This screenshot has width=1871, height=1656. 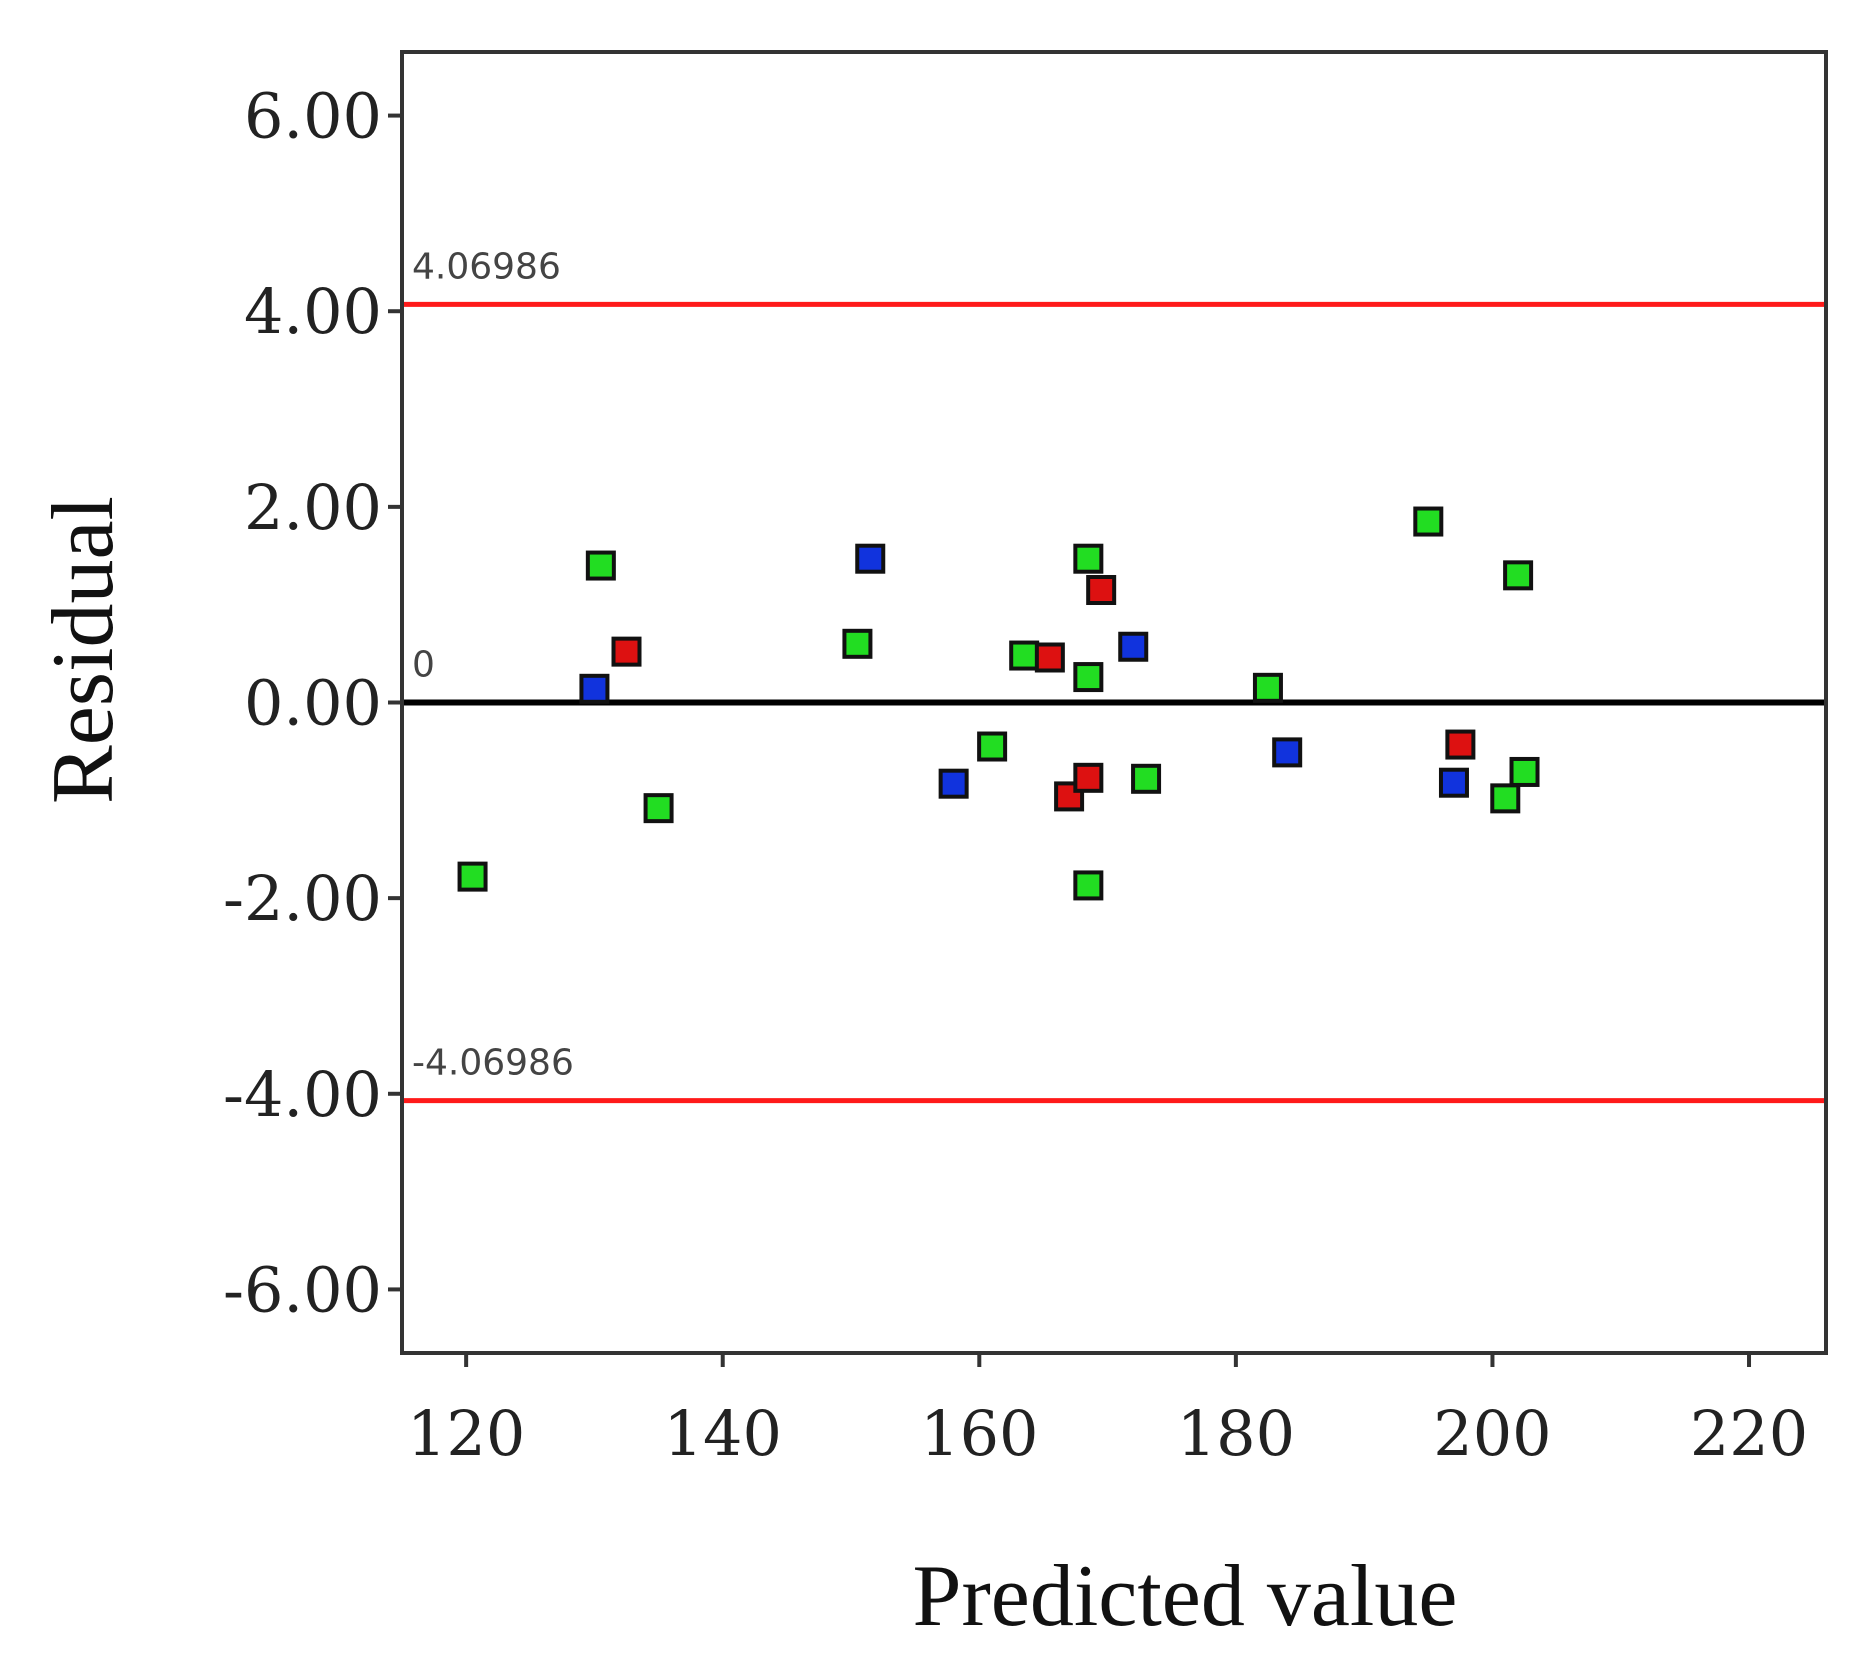 I want to click on y-axis-ticks: 6.00 4.00 2.00 0.00 -2.00 -4.00 -6.00, so click(x=312, y=703).